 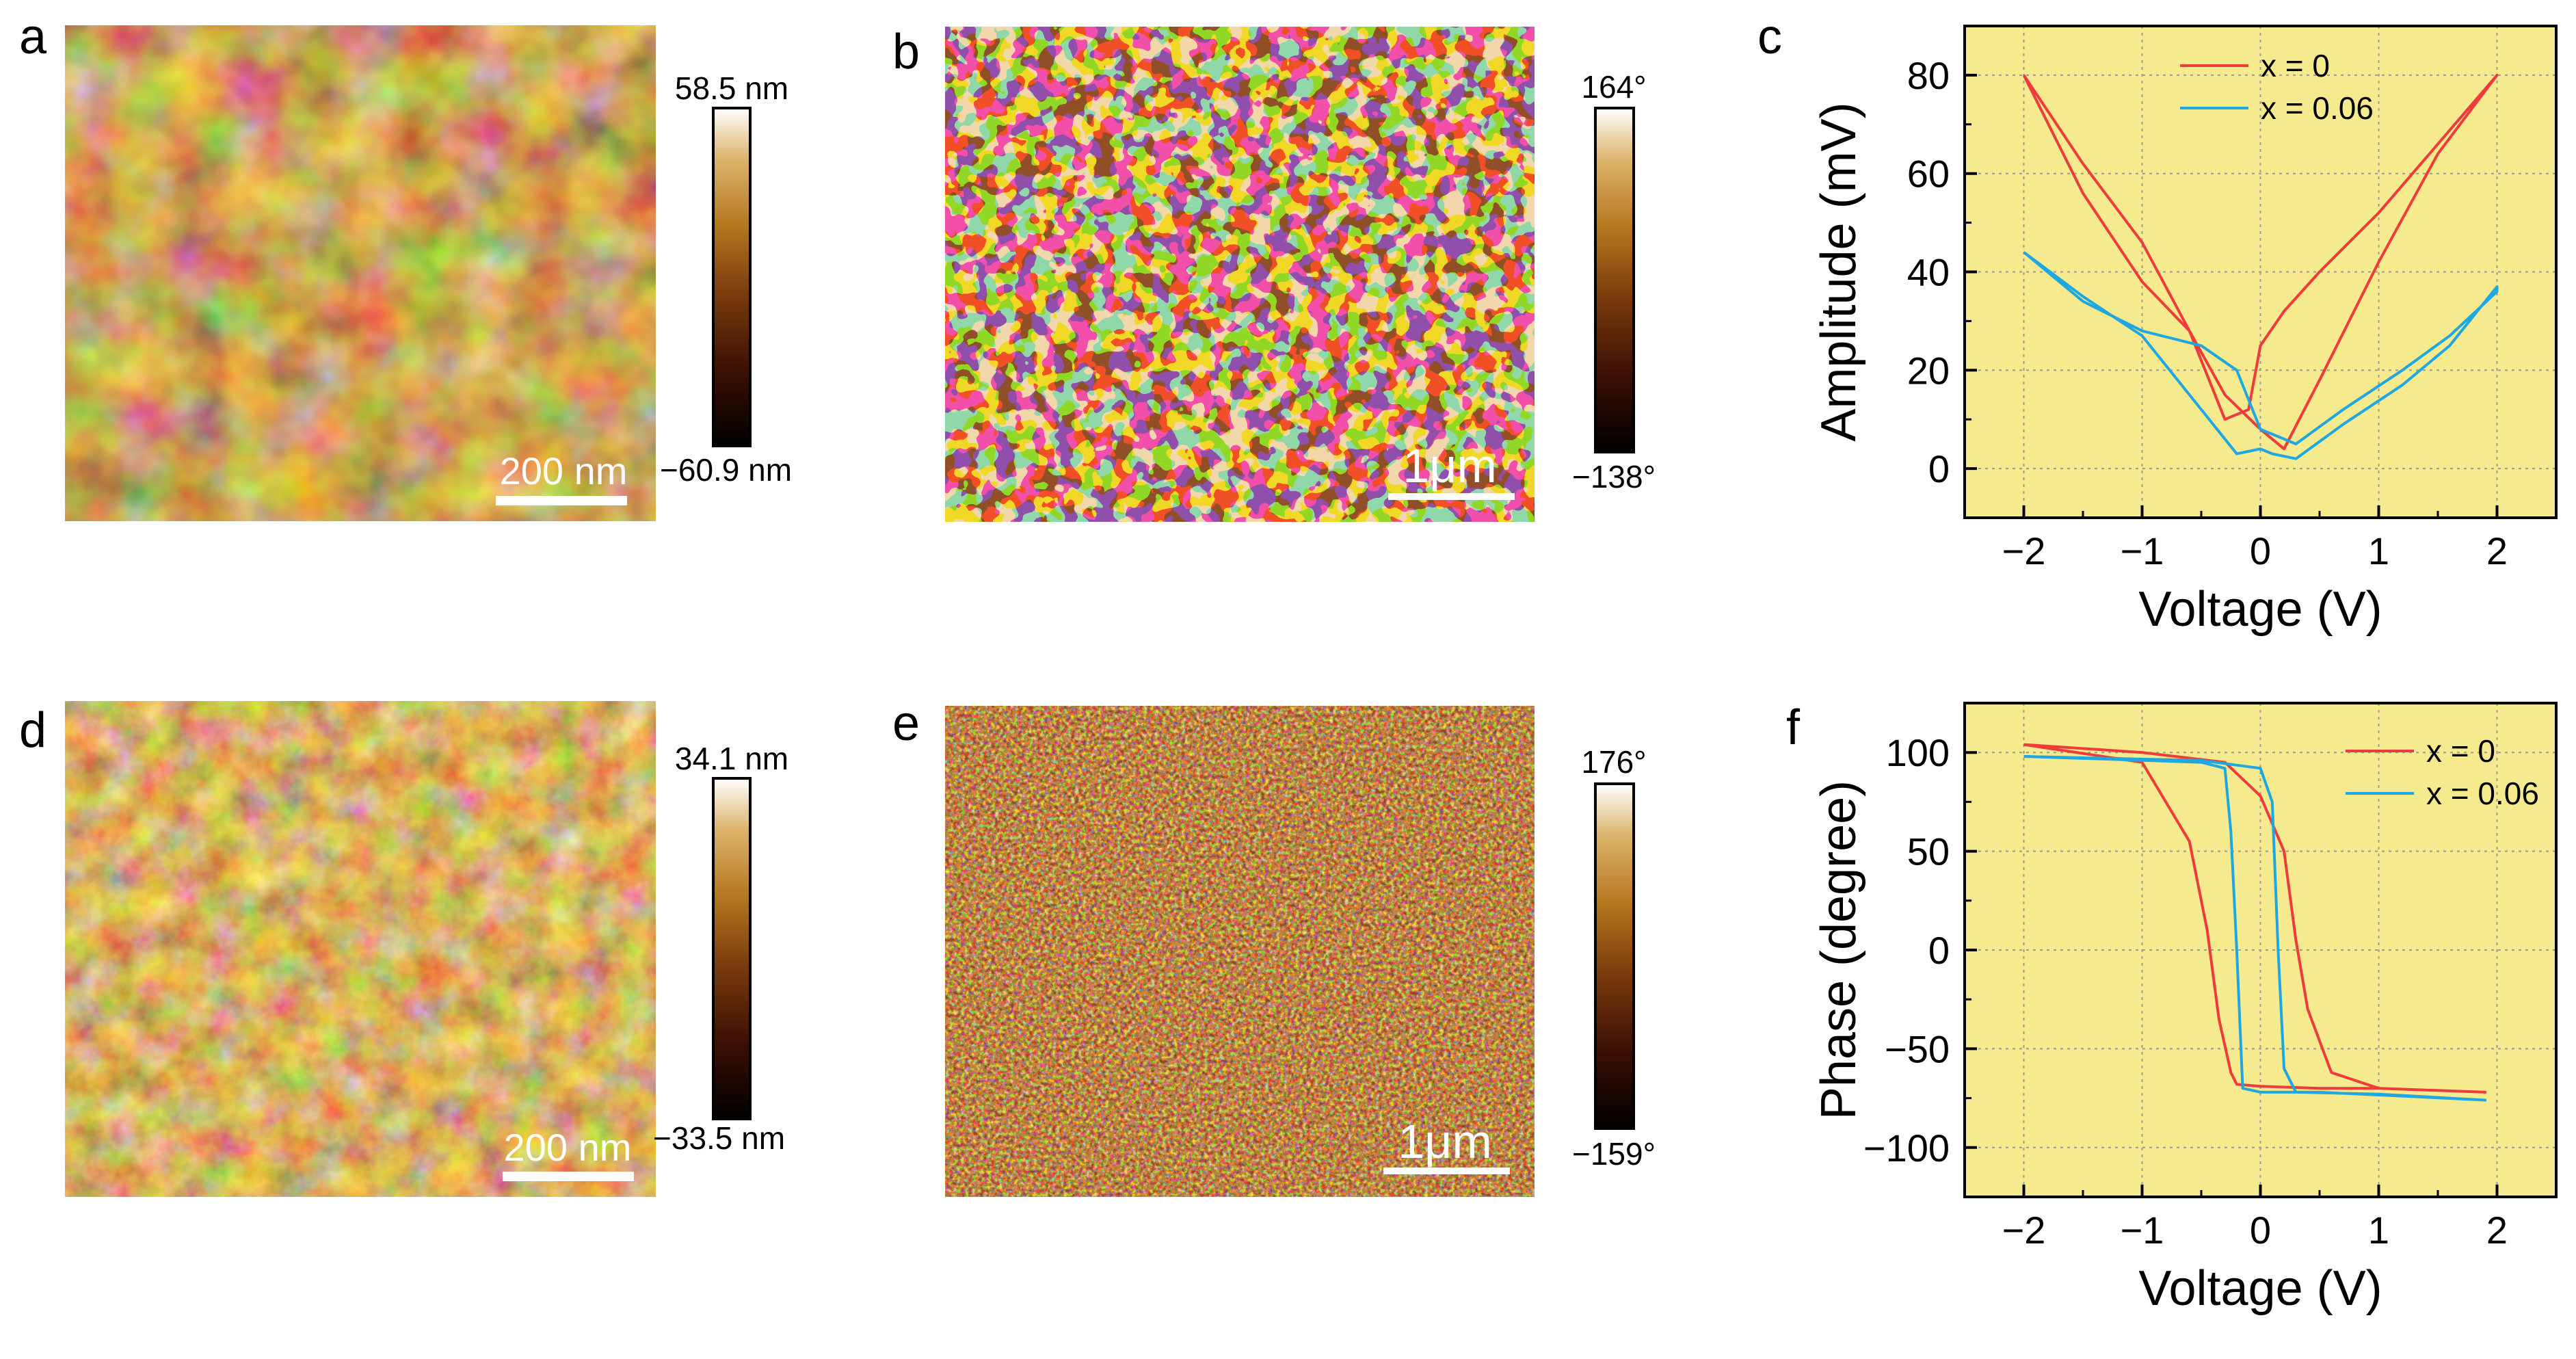 I want to click on chart-c-xtick-label-4: 2, so click(x=2497, y=550).